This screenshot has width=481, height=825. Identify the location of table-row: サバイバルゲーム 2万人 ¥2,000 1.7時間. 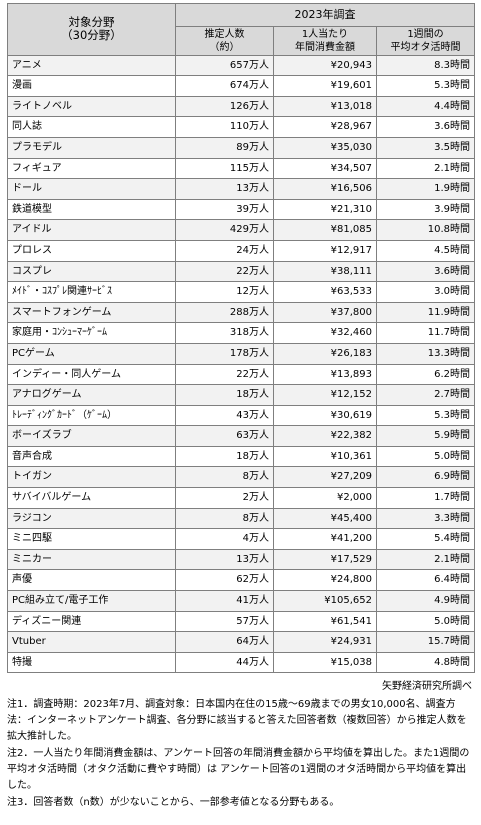
(241, 498).